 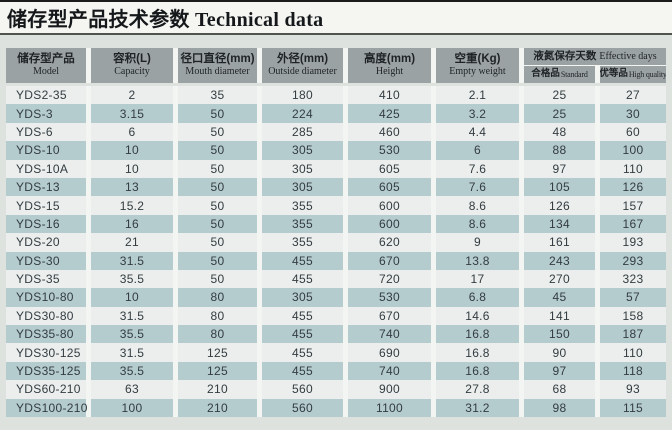 What do you see at coordinates (545, 74) in the screenshot?
I see `header-label-zh: 合格品` at bounding box center [545, 74].